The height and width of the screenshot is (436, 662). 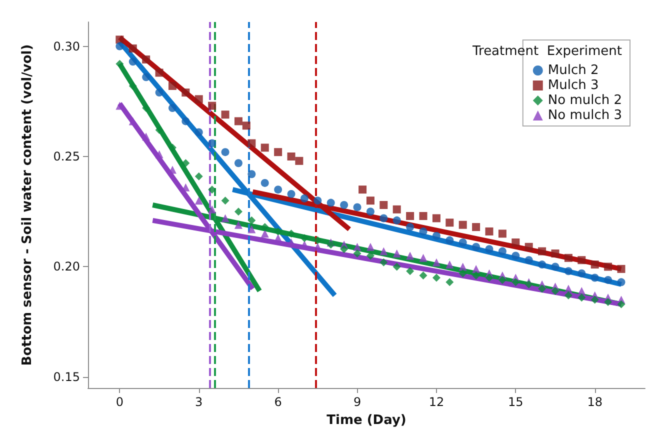 What do you see at coordinates (66, 267) in the screenshot?
I see `y-tick-label: 0.20` at bounding box center [66, 267].